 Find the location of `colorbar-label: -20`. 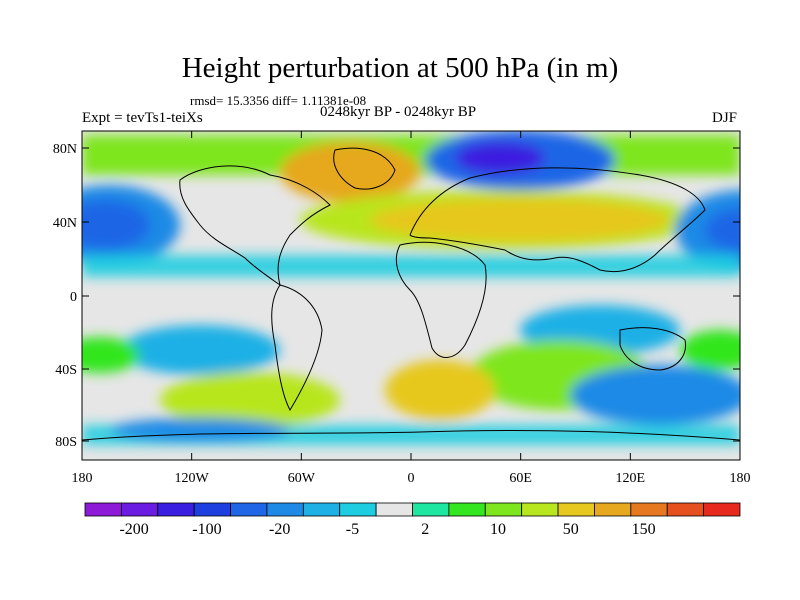

colorbar-label: -20 is located at coordinates (279, 529).